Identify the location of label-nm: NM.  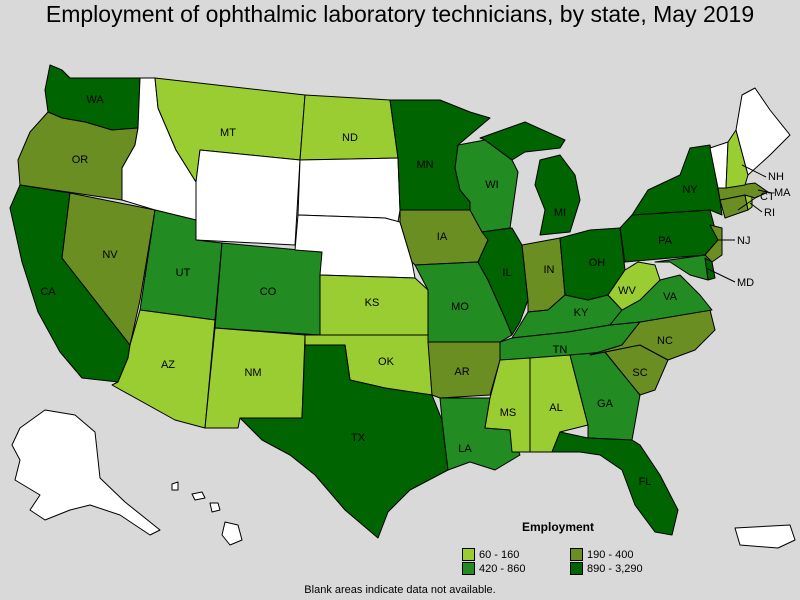
(252, 373).